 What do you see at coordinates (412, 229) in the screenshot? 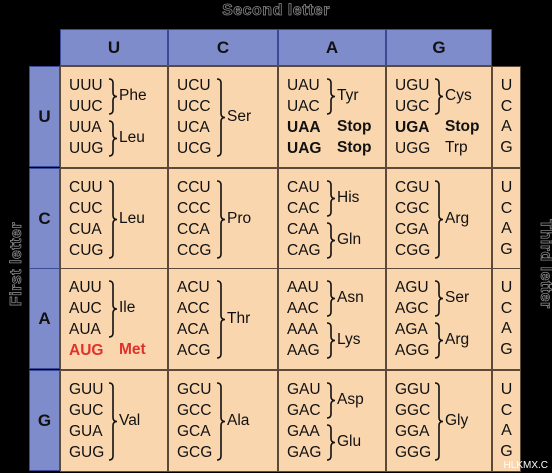
I see `codon-CGA: CGA` at bounding box center [412, 229].